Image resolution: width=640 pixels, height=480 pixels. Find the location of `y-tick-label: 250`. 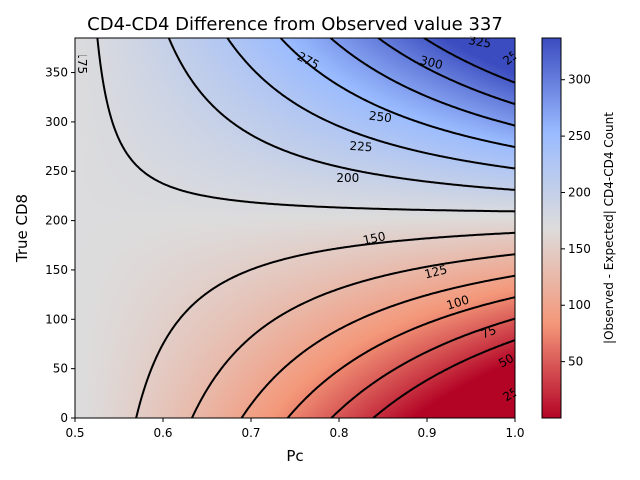

y-tick-label: 250 is located at coordinates (56, 171).